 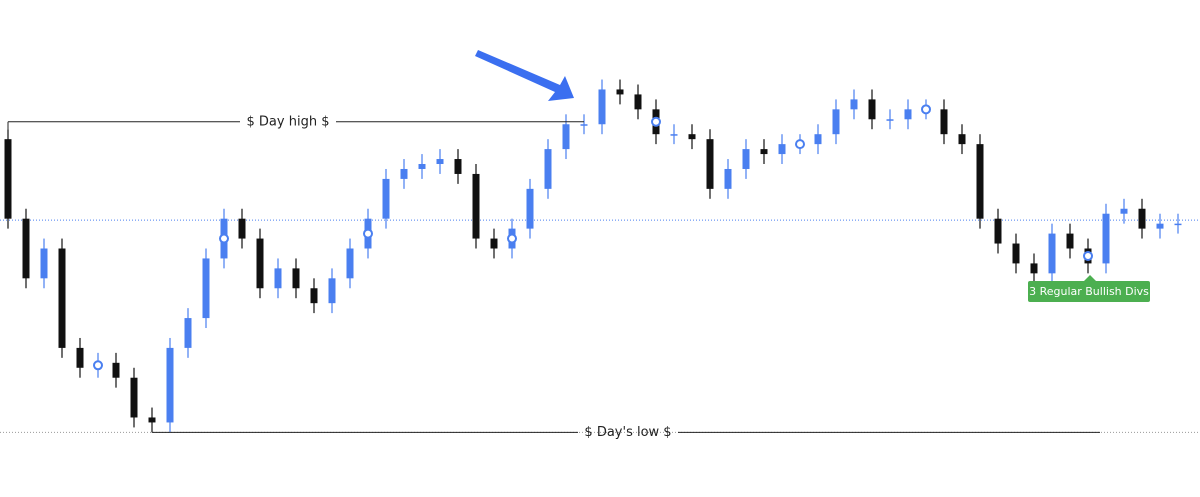 I want to click on day-low-label: $ Day's low $, so click(x=627, y=432).